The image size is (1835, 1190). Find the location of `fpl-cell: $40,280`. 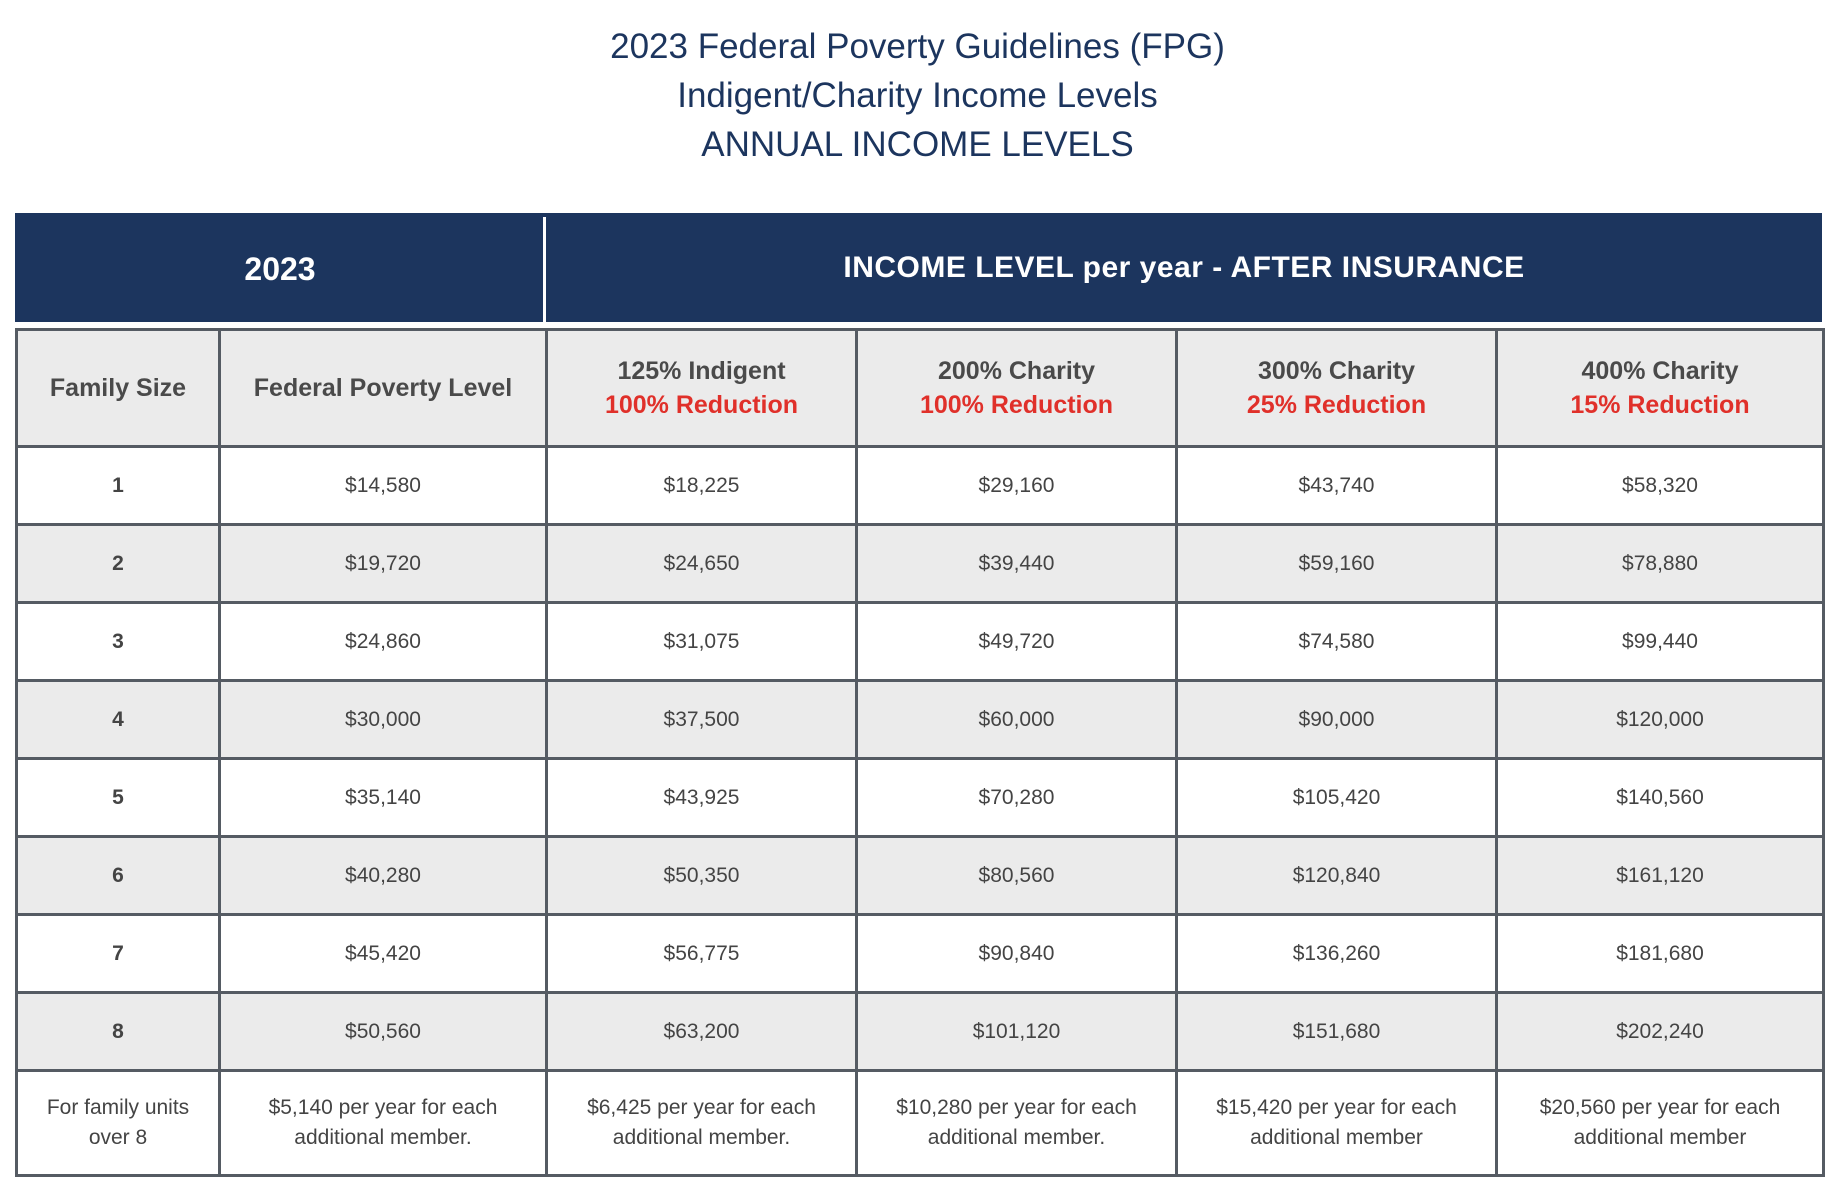

fpl-cell: $40,280 is located at coordinates (383, 875).